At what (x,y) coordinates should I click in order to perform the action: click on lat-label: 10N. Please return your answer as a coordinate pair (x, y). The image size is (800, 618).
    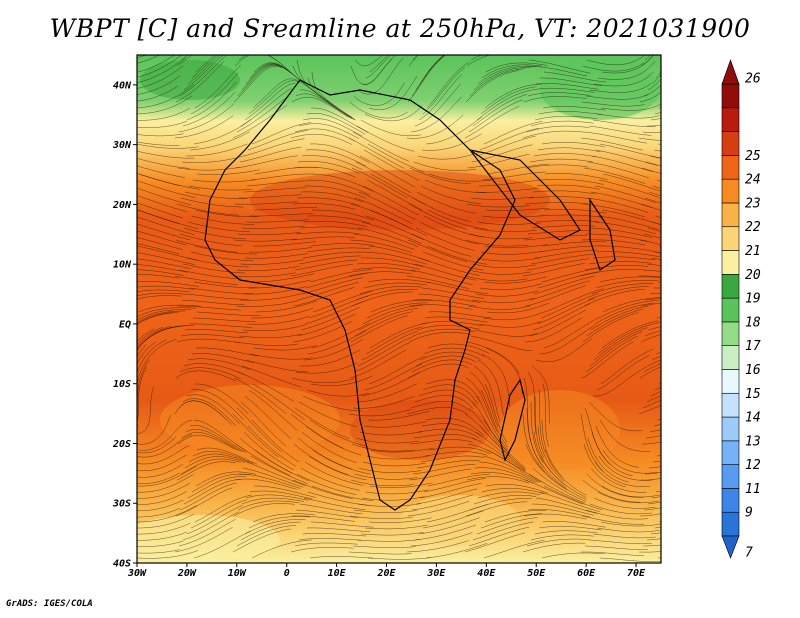
    Looking at the image, I should click on (122, 265).